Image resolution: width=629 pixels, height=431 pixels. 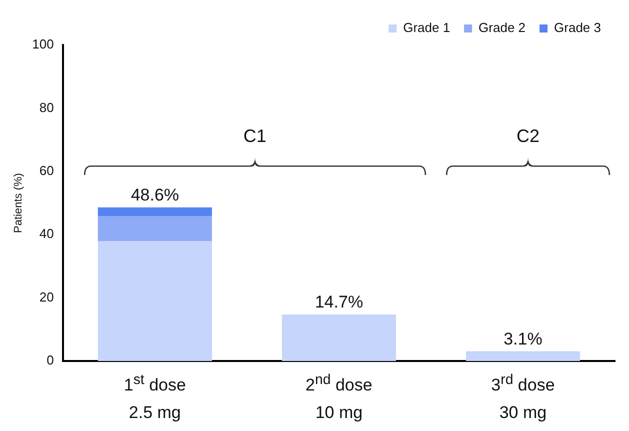 I want to click on y-tick-label: 0, so click(x=50, y=360).